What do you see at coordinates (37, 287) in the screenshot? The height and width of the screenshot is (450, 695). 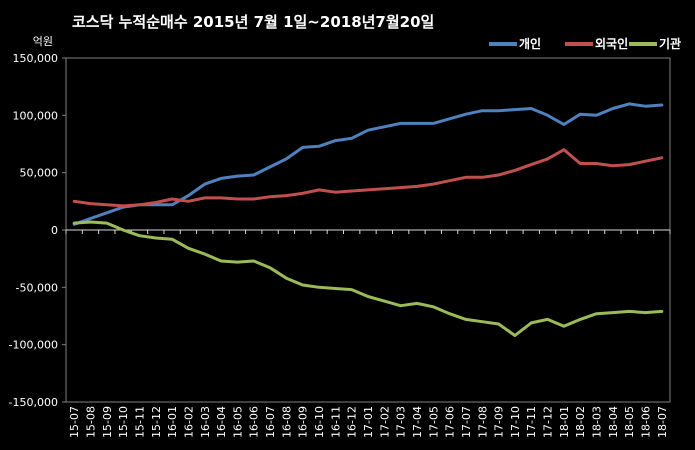 I see `y-tick-label: -50,000` at bounding box center [37, 287].